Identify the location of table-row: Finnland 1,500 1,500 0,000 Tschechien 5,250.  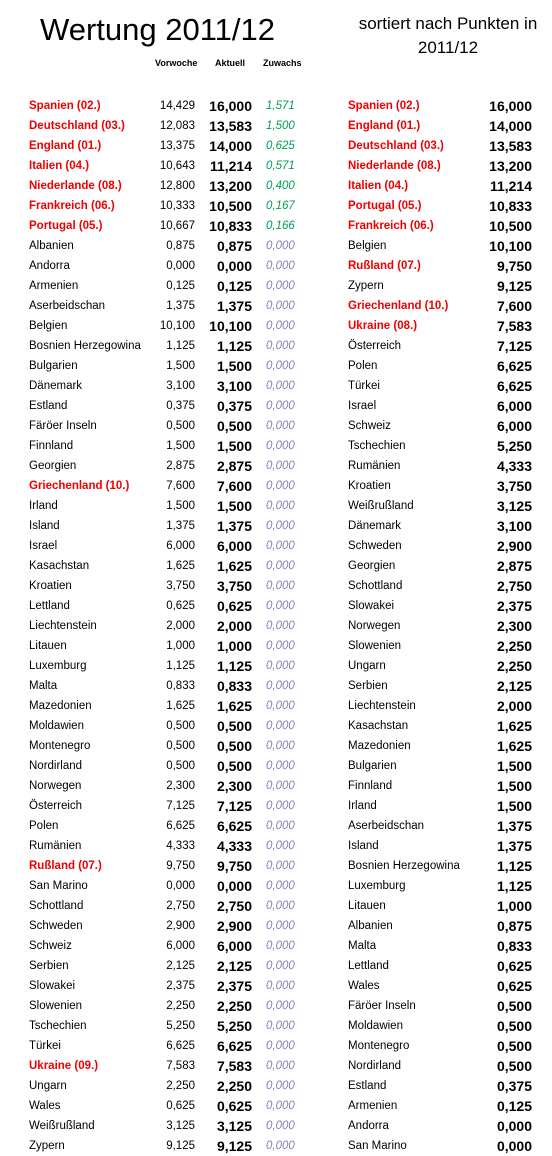
(276, 446).